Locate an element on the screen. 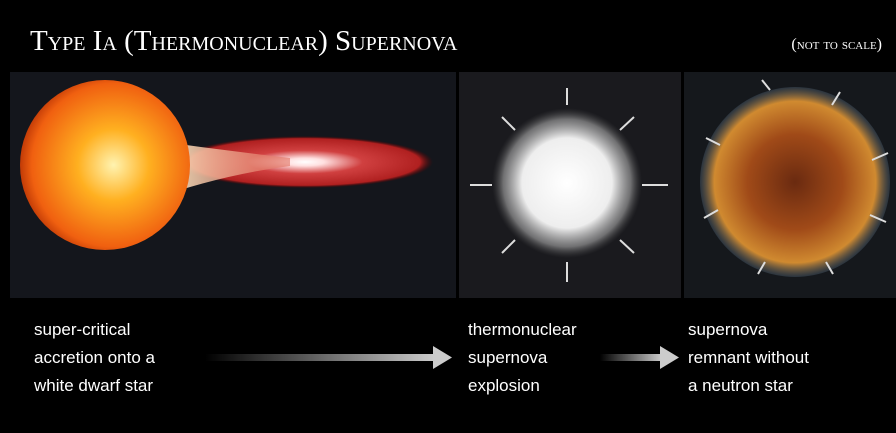  remnant-arrows is located at coordinates (796, 177).